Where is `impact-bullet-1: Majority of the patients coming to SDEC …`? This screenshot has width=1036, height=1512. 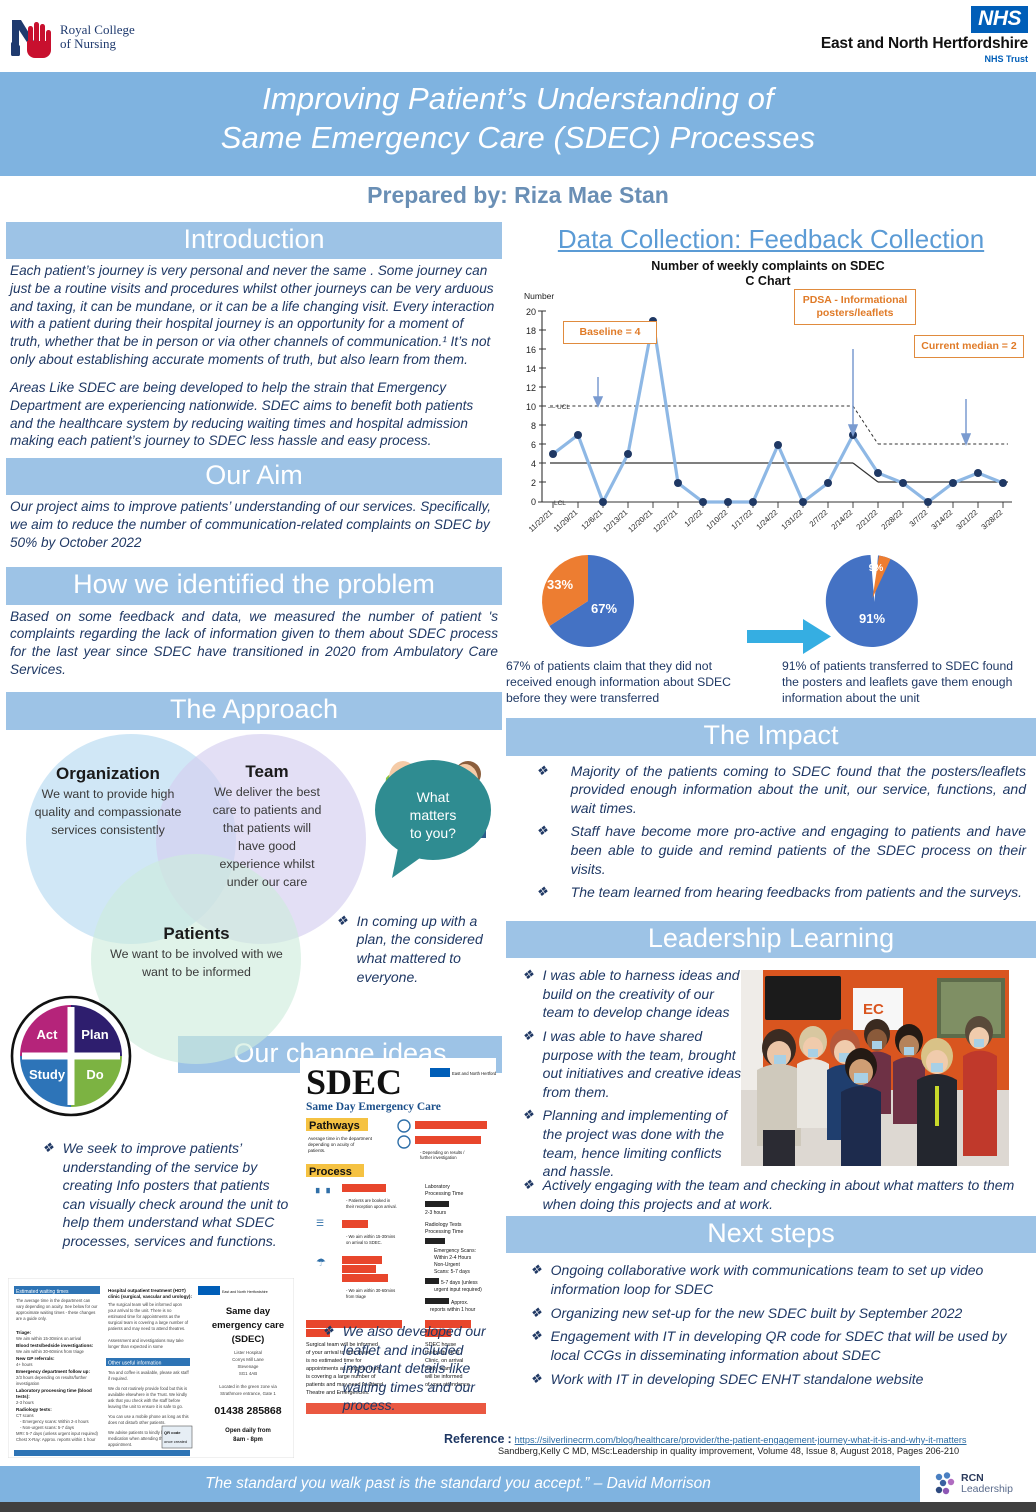 impact-bullet-1: Majority of the patients coming to SDEC … is located at coordinates (798, 789).